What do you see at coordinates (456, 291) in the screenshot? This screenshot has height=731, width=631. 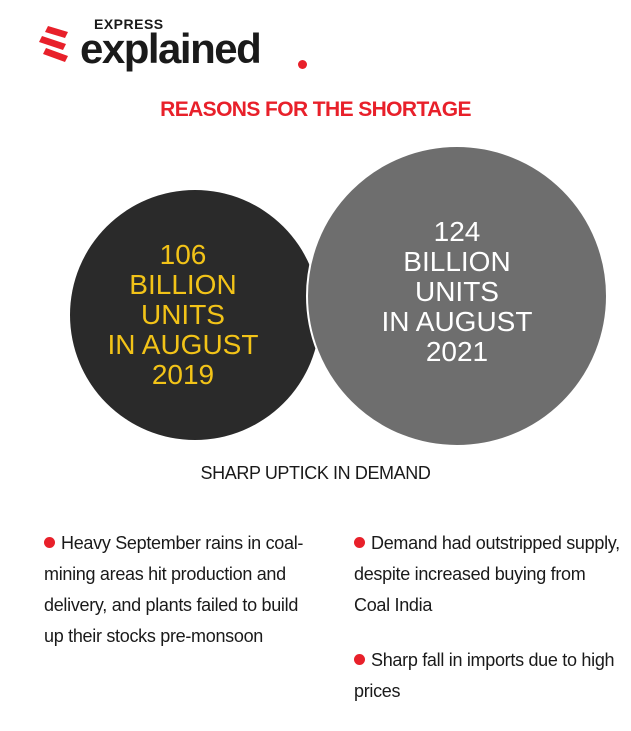 I see `circle-2021-line: UNITS` at bounding box center [456, 291].